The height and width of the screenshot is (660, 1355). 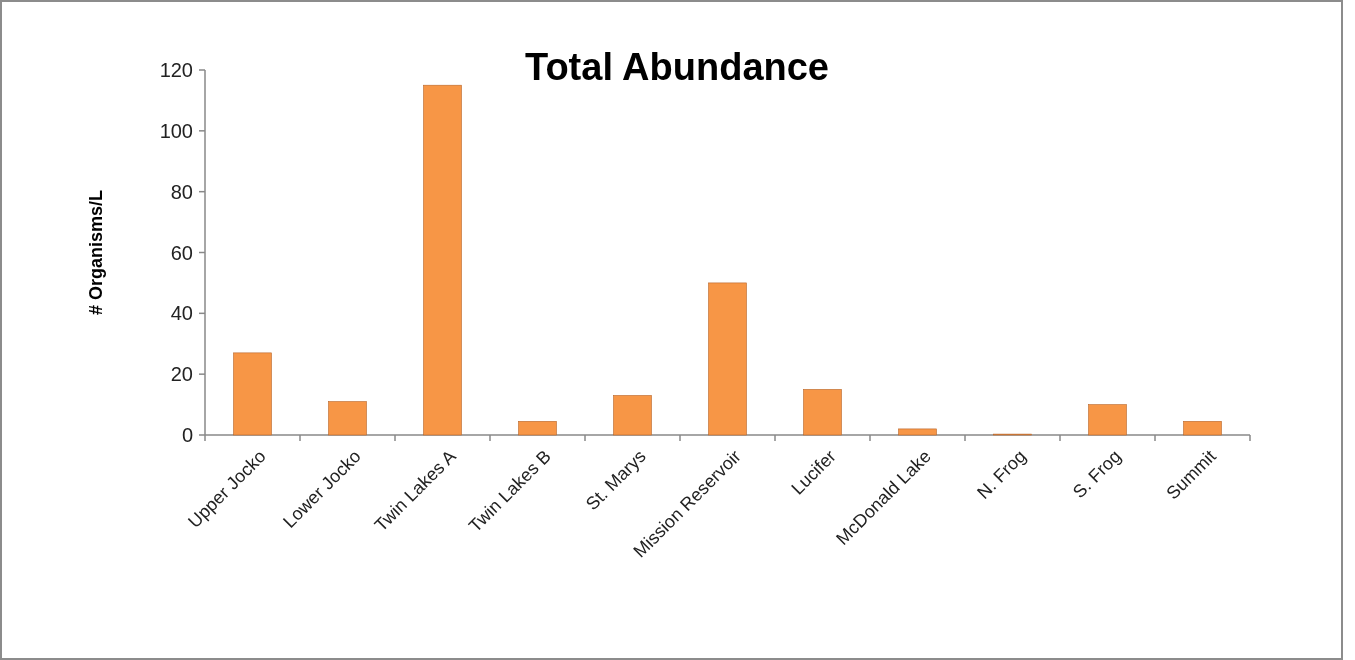 I want to click on y-tick-label: 80, so click(x=181, y=191).